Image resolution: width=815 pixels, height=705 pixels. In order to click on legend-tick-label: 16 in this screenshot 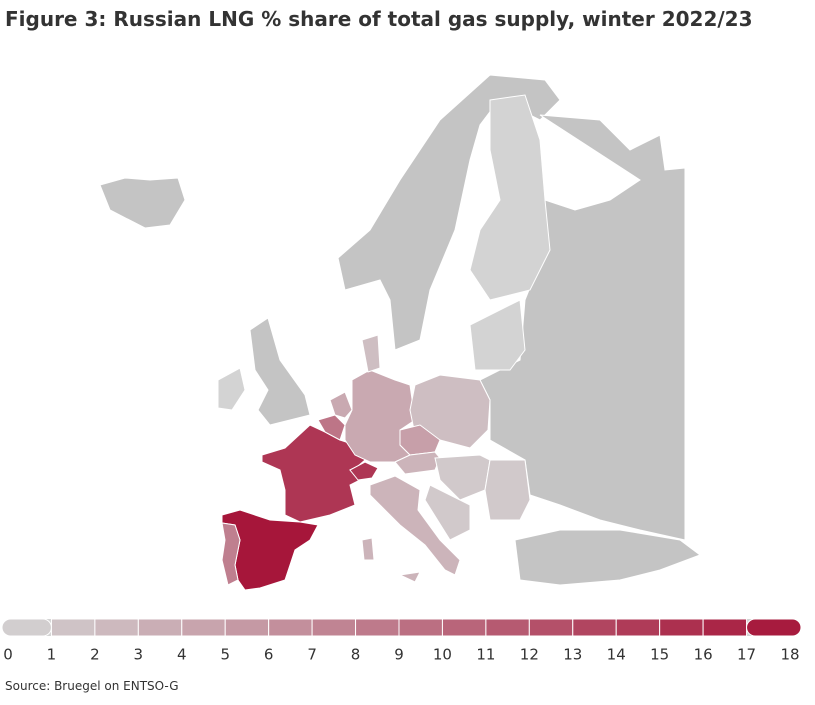, I will do `click(703, 655)`.